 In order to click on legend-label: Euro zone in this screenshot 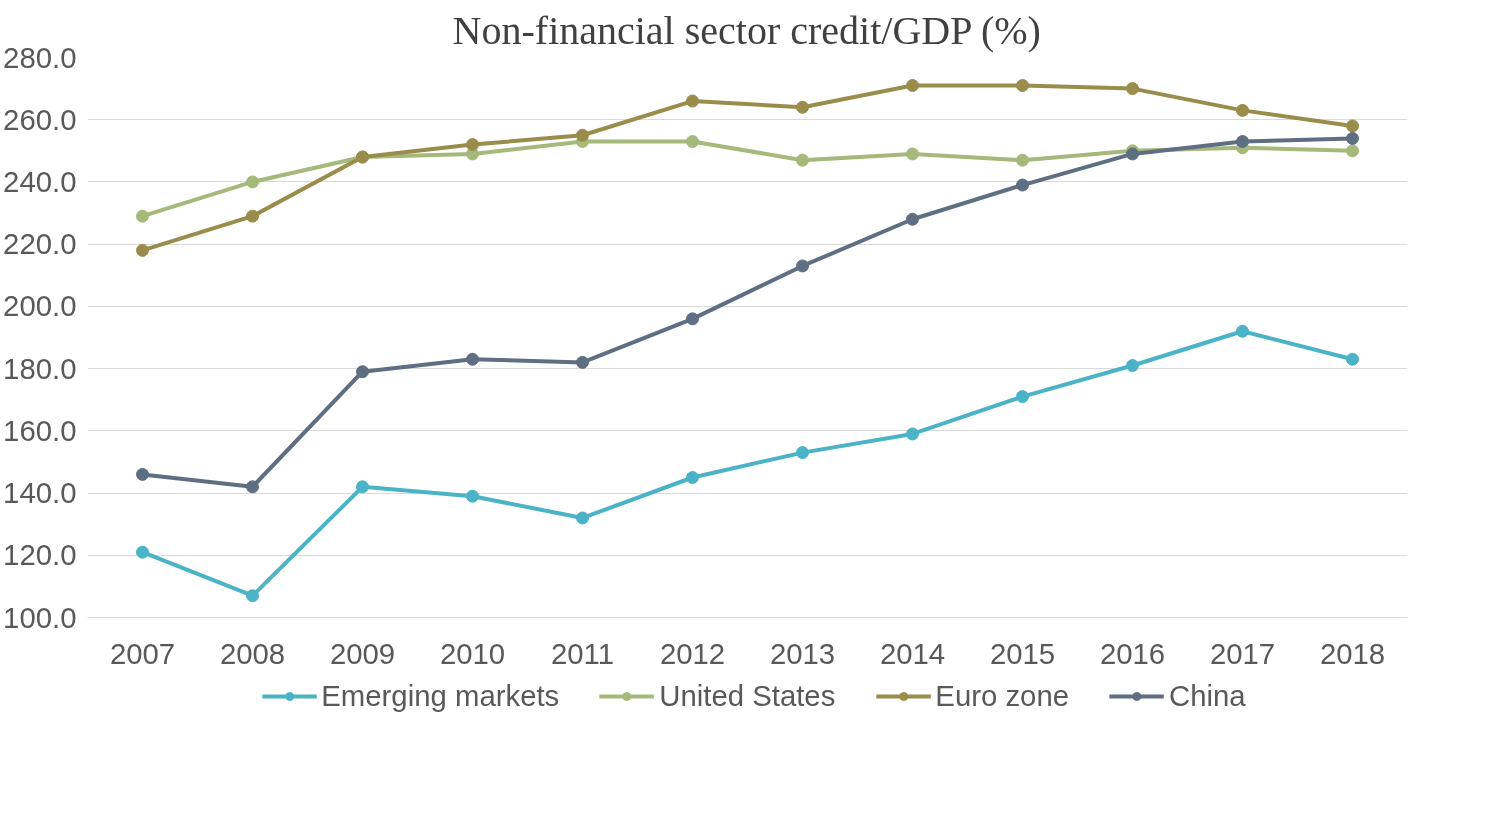, I will do `click(1002, 696)`.